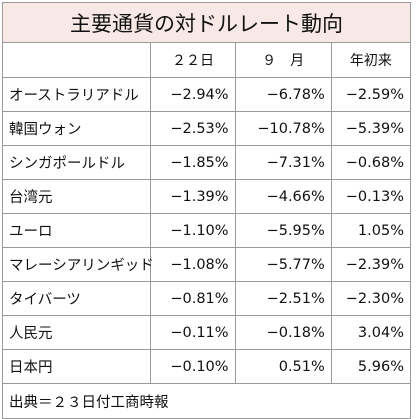 This screenshot has height=419, width=418. I want to click on ytd-value: −2.30%, so click(371, 298).